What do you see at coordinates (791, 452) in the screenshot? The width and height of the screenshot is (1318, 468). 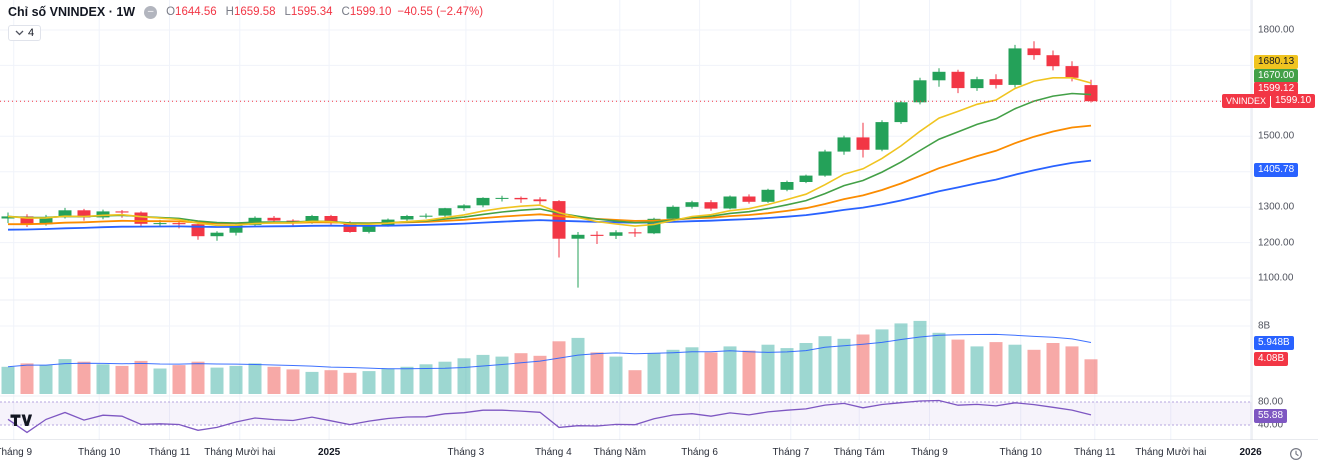 I see `time-label: Tháng 7` at bounding box center [791, 452].